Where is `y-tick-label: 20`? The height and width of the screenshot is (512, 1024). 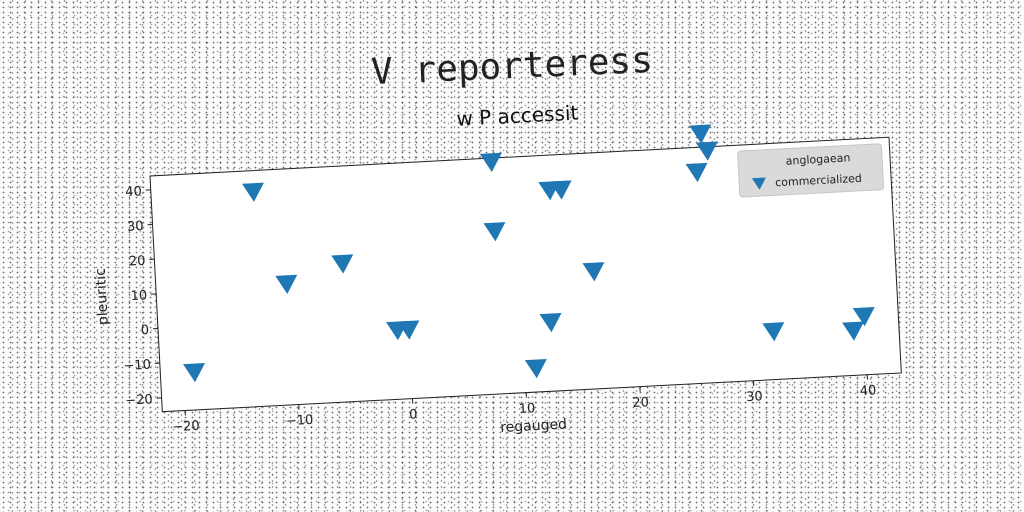 y-tick-label: 20 is located at coordinates (137, 262).